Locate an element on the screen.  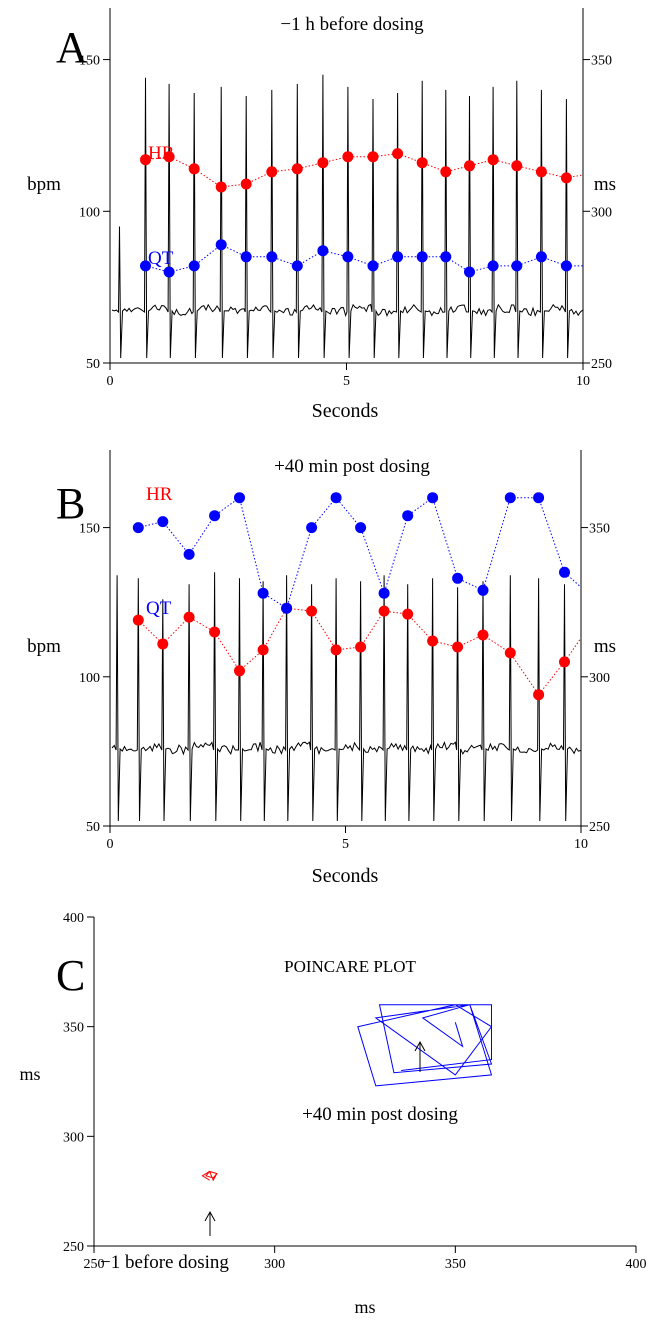
arrow-pre-dosing is located at coordinates (210, 1223).